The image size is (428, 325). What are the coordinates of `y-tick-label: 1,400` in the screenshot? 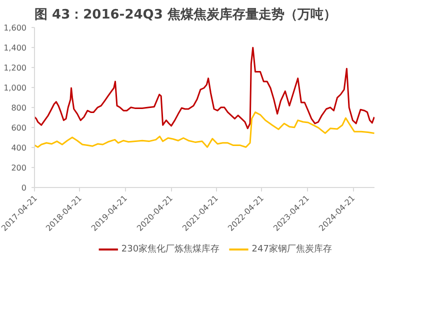 It's located at (15, 48).